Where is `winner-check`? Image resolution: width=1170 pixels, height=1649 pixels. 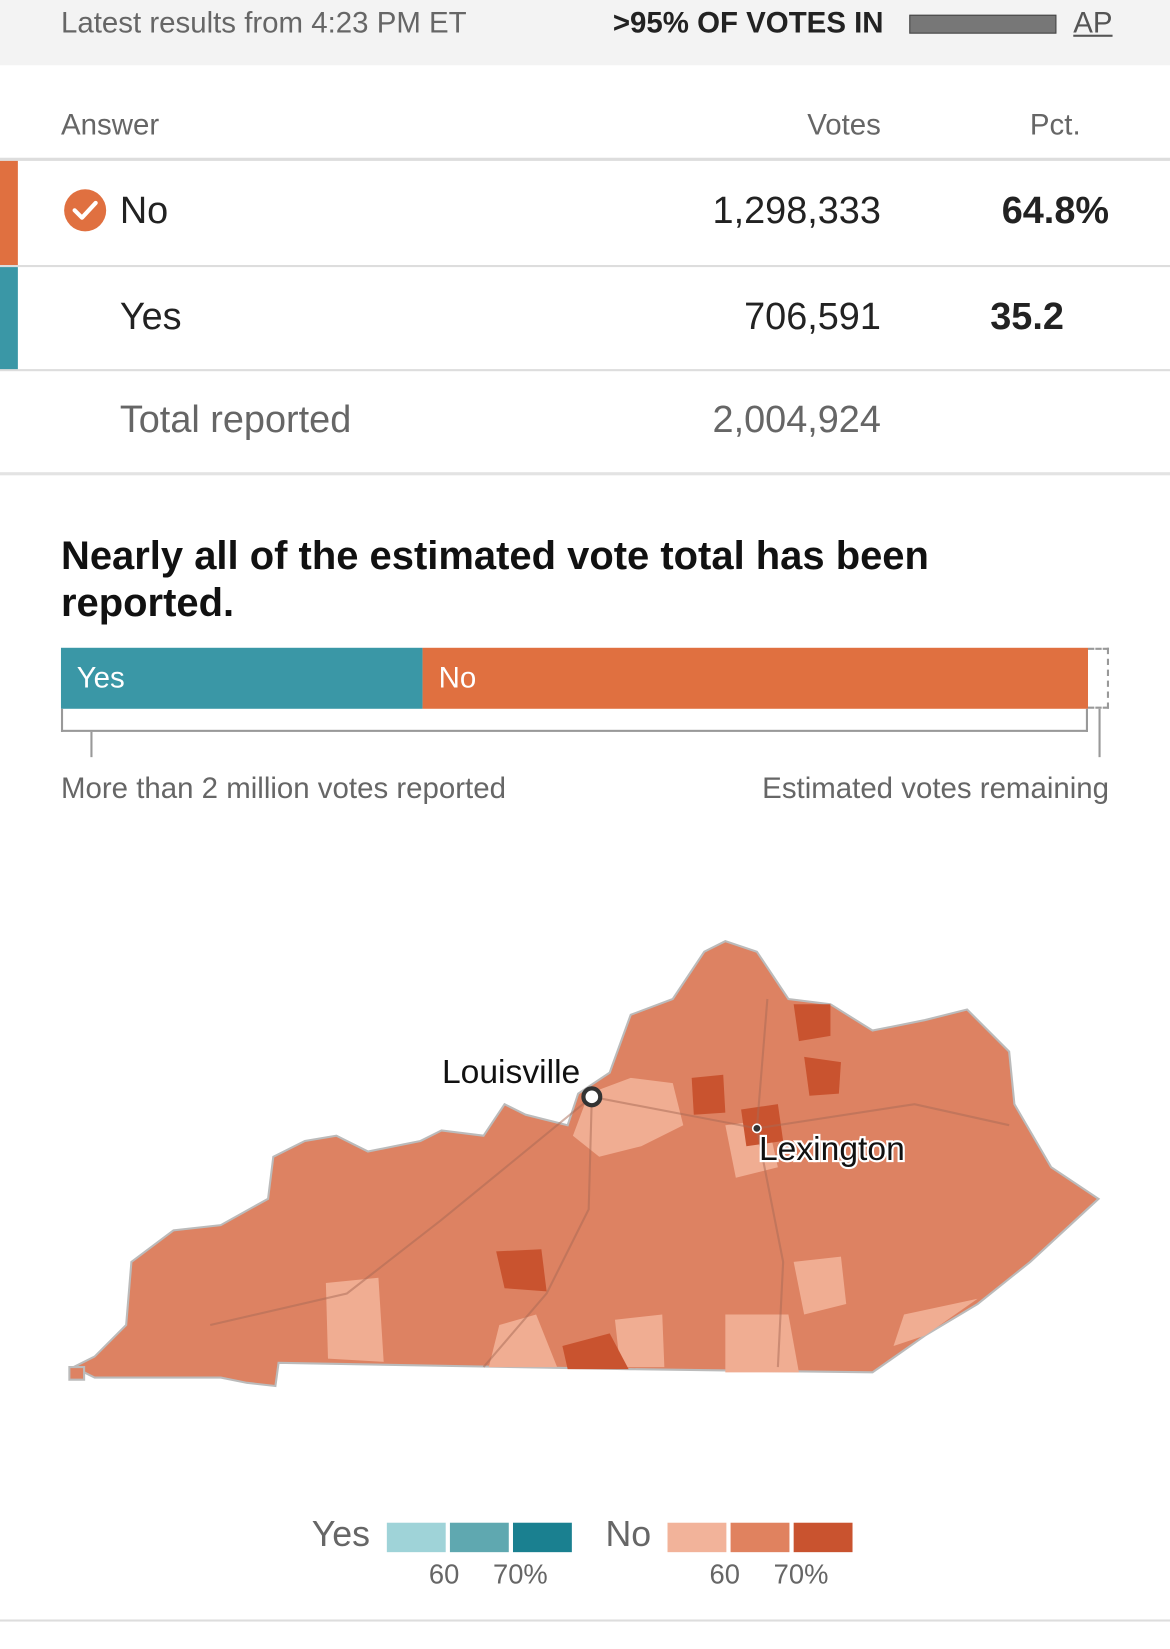 winner-check is located at coordinates (85, 210).